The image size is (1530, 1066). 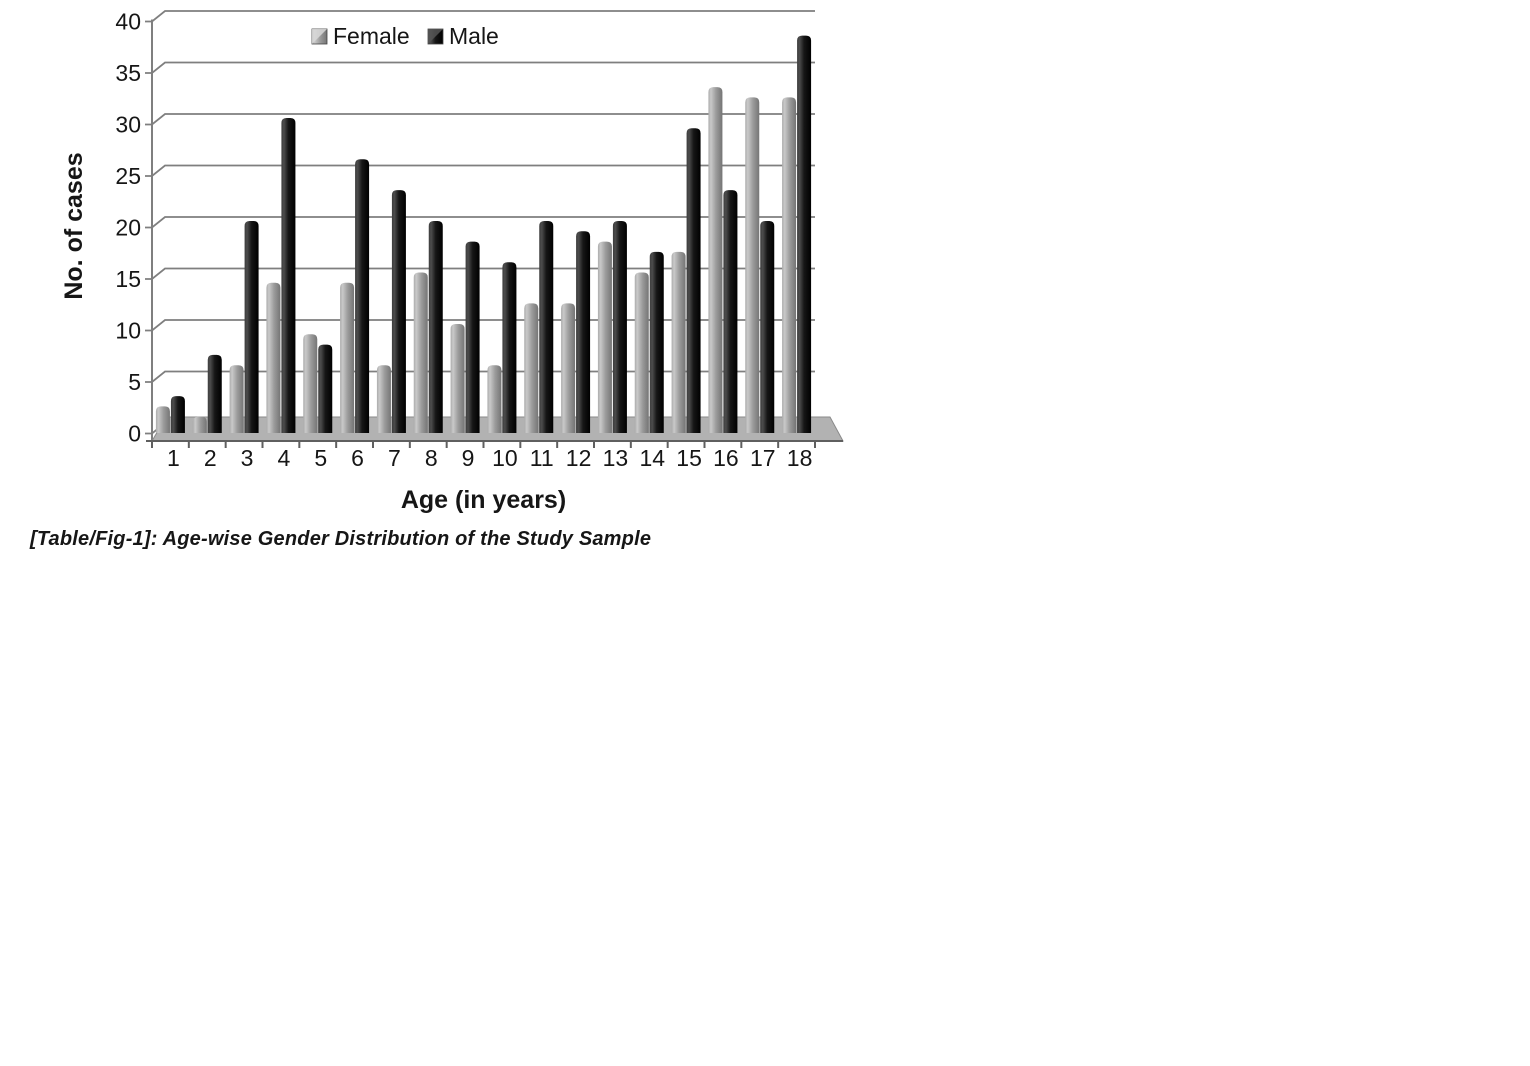 What do you see at coordinates (128, 331) in the screenshot?
I see `y-tick-label-10: 10` at bounding box center [128, 331].